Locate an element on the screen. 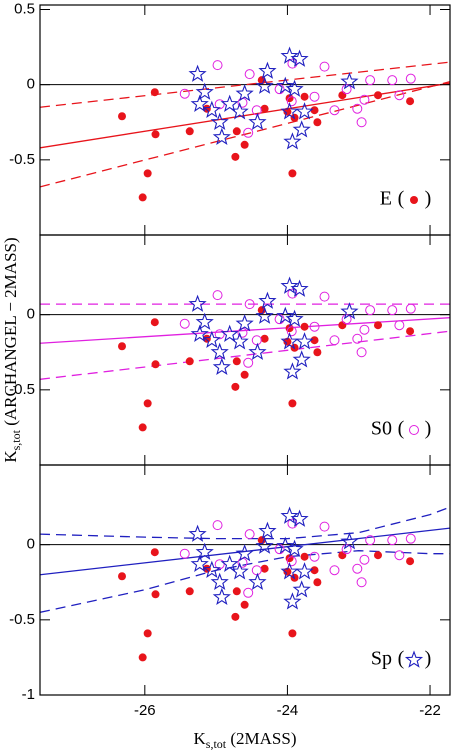 The height and width of the screenshot is (753, 451). label-rest: (ARCHANGEL − 2MASS) is located at coordinates (10, 333).